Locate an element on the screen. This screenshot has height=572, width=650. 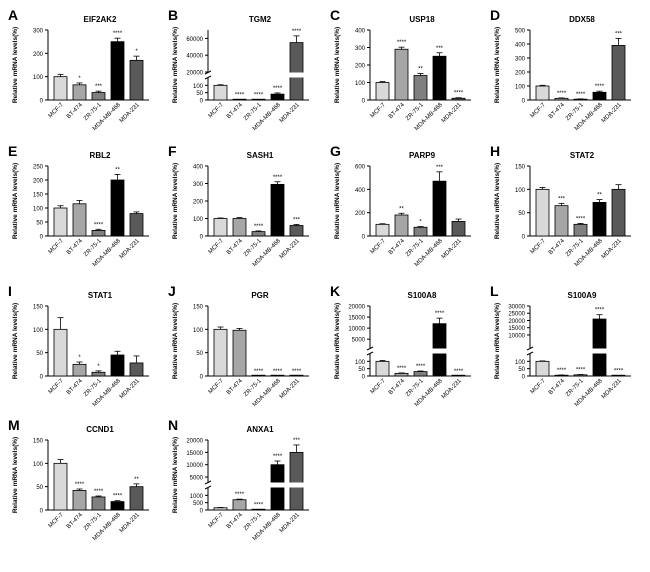
panel-letter: E is located at coordinates (12, 151).